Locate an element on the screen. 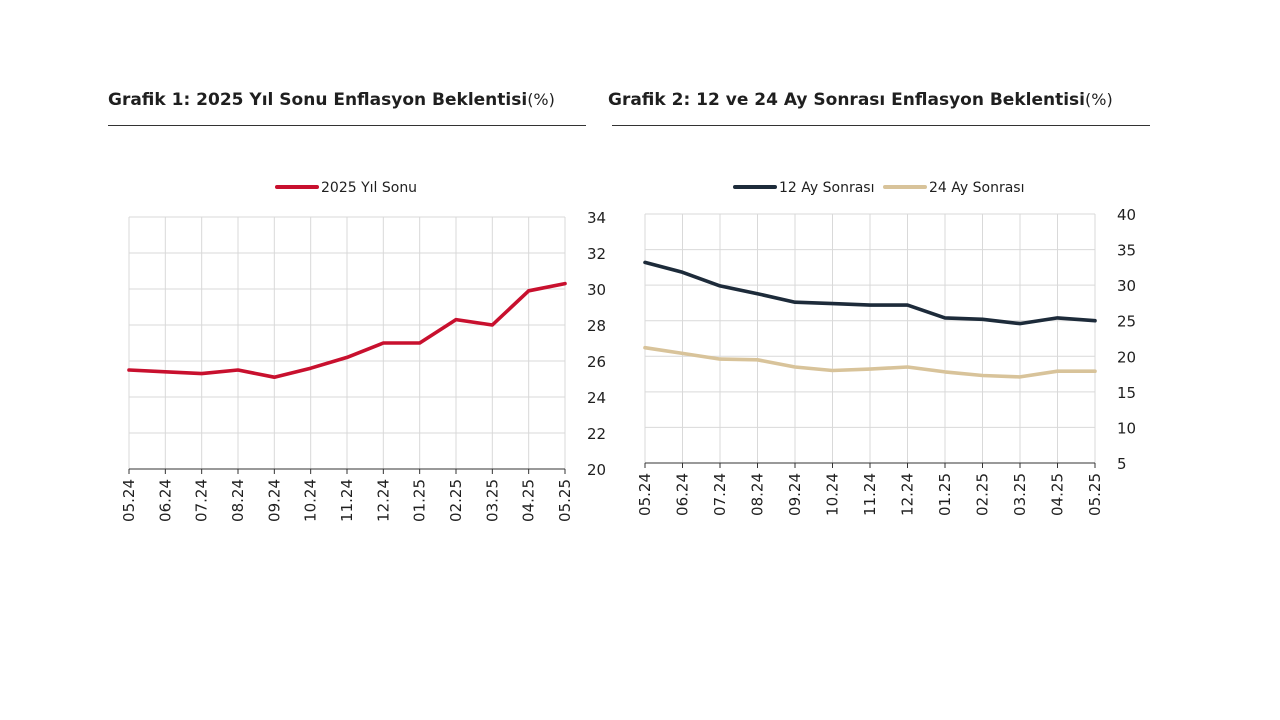 This screenshot has width=1280, height=720. chart-2-x-tick-label: 02.25 is located at coordinates (983, 494).